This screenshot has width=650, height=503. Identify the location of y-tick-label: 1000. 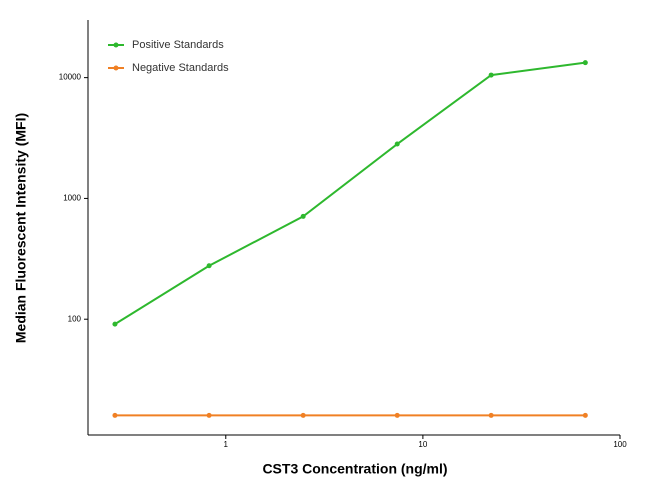
(72, 198).